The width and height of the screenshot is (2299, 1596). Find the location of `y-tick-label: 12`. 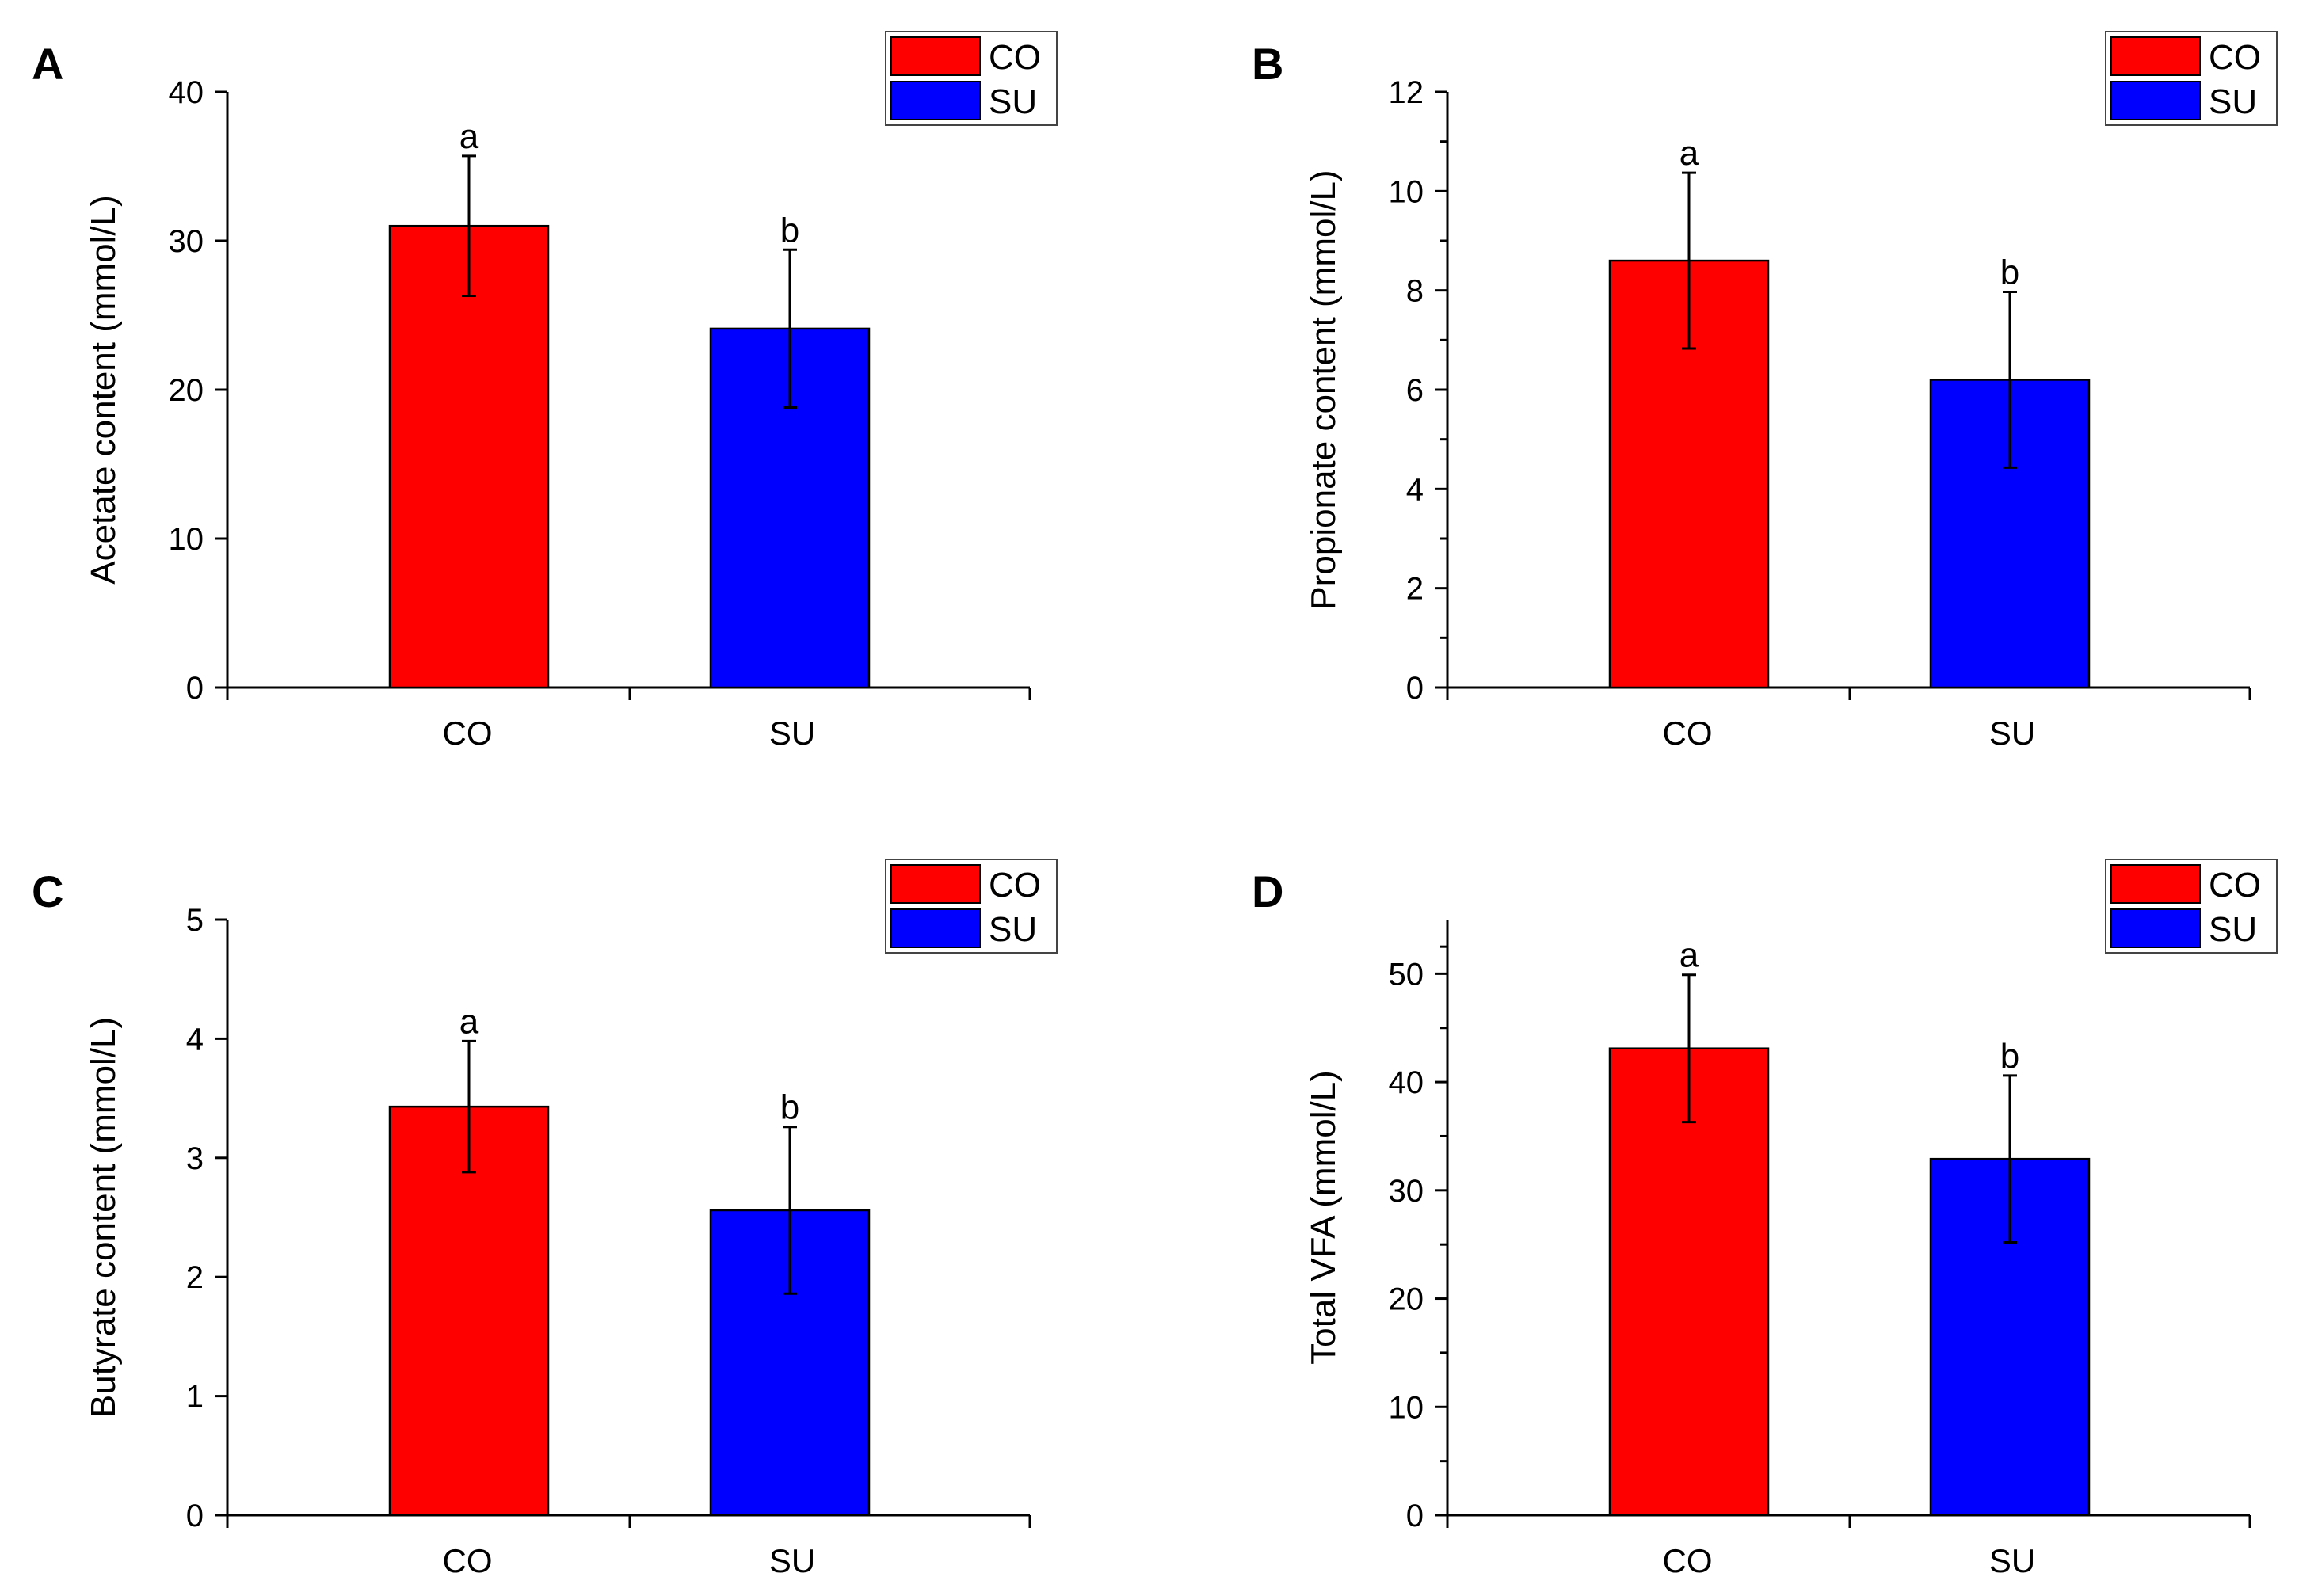

y-tick-label: 12 is located at coordinates (1406, 92).